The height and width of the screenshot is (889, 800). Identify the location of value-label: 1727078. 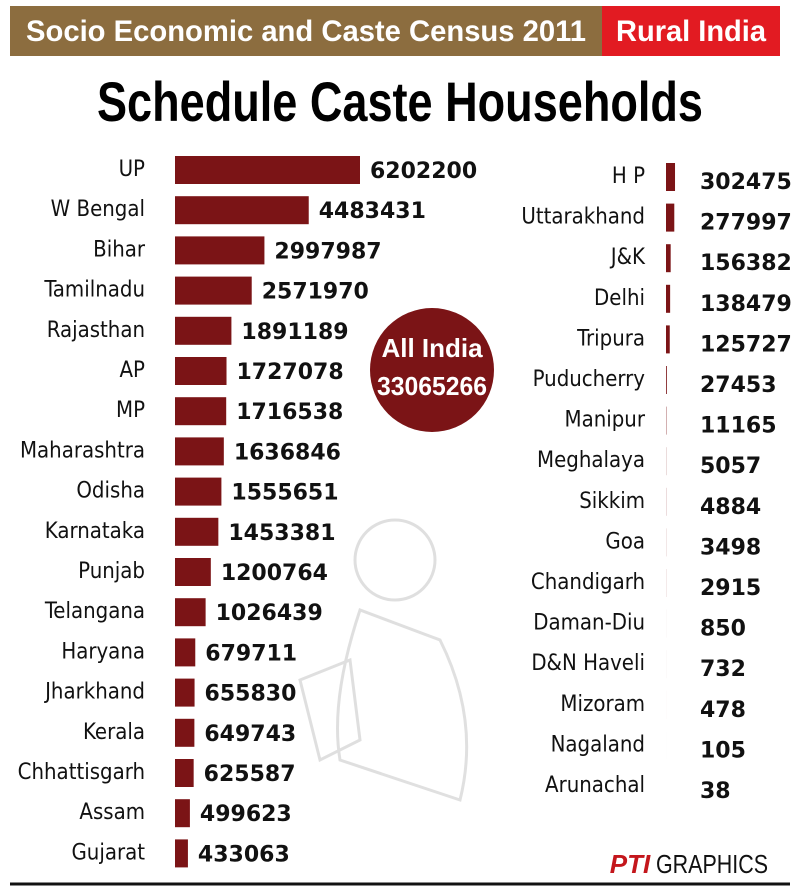
(290, 372).